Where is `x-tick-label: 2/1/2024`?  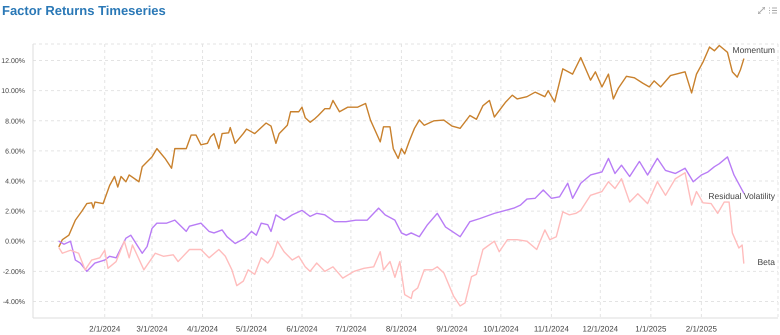 x-tick-label: 2/1/2024 is located at coordinates (105, 329).